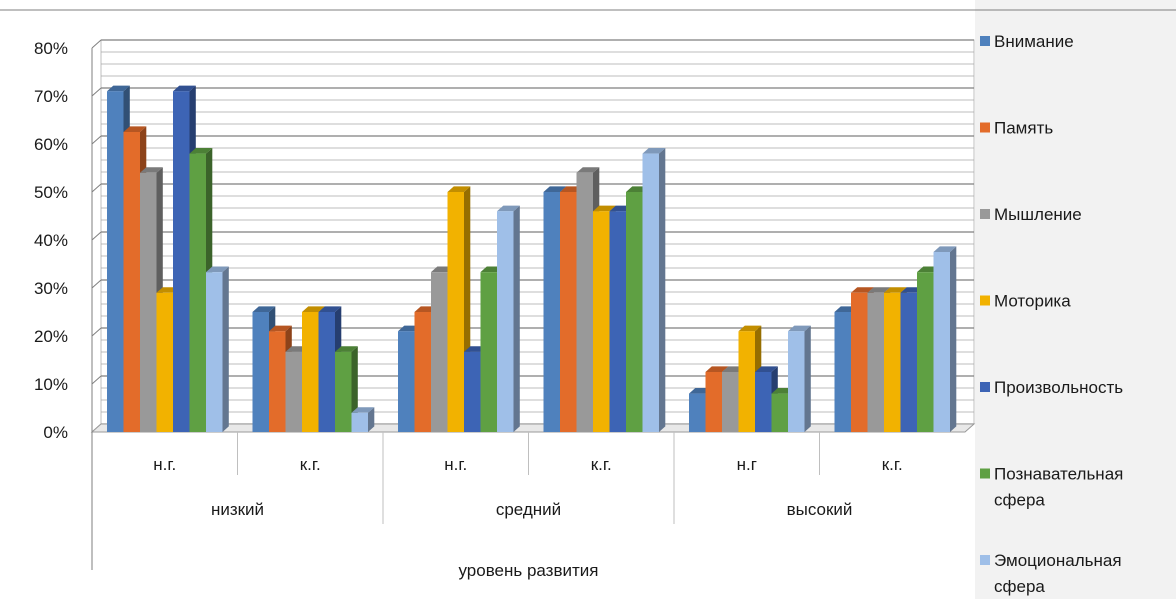 This screenshot has width=1176, height=599. Describe the element at coordinates (820, 509) in the screenshot. I see `group-label: высокий` at that location.